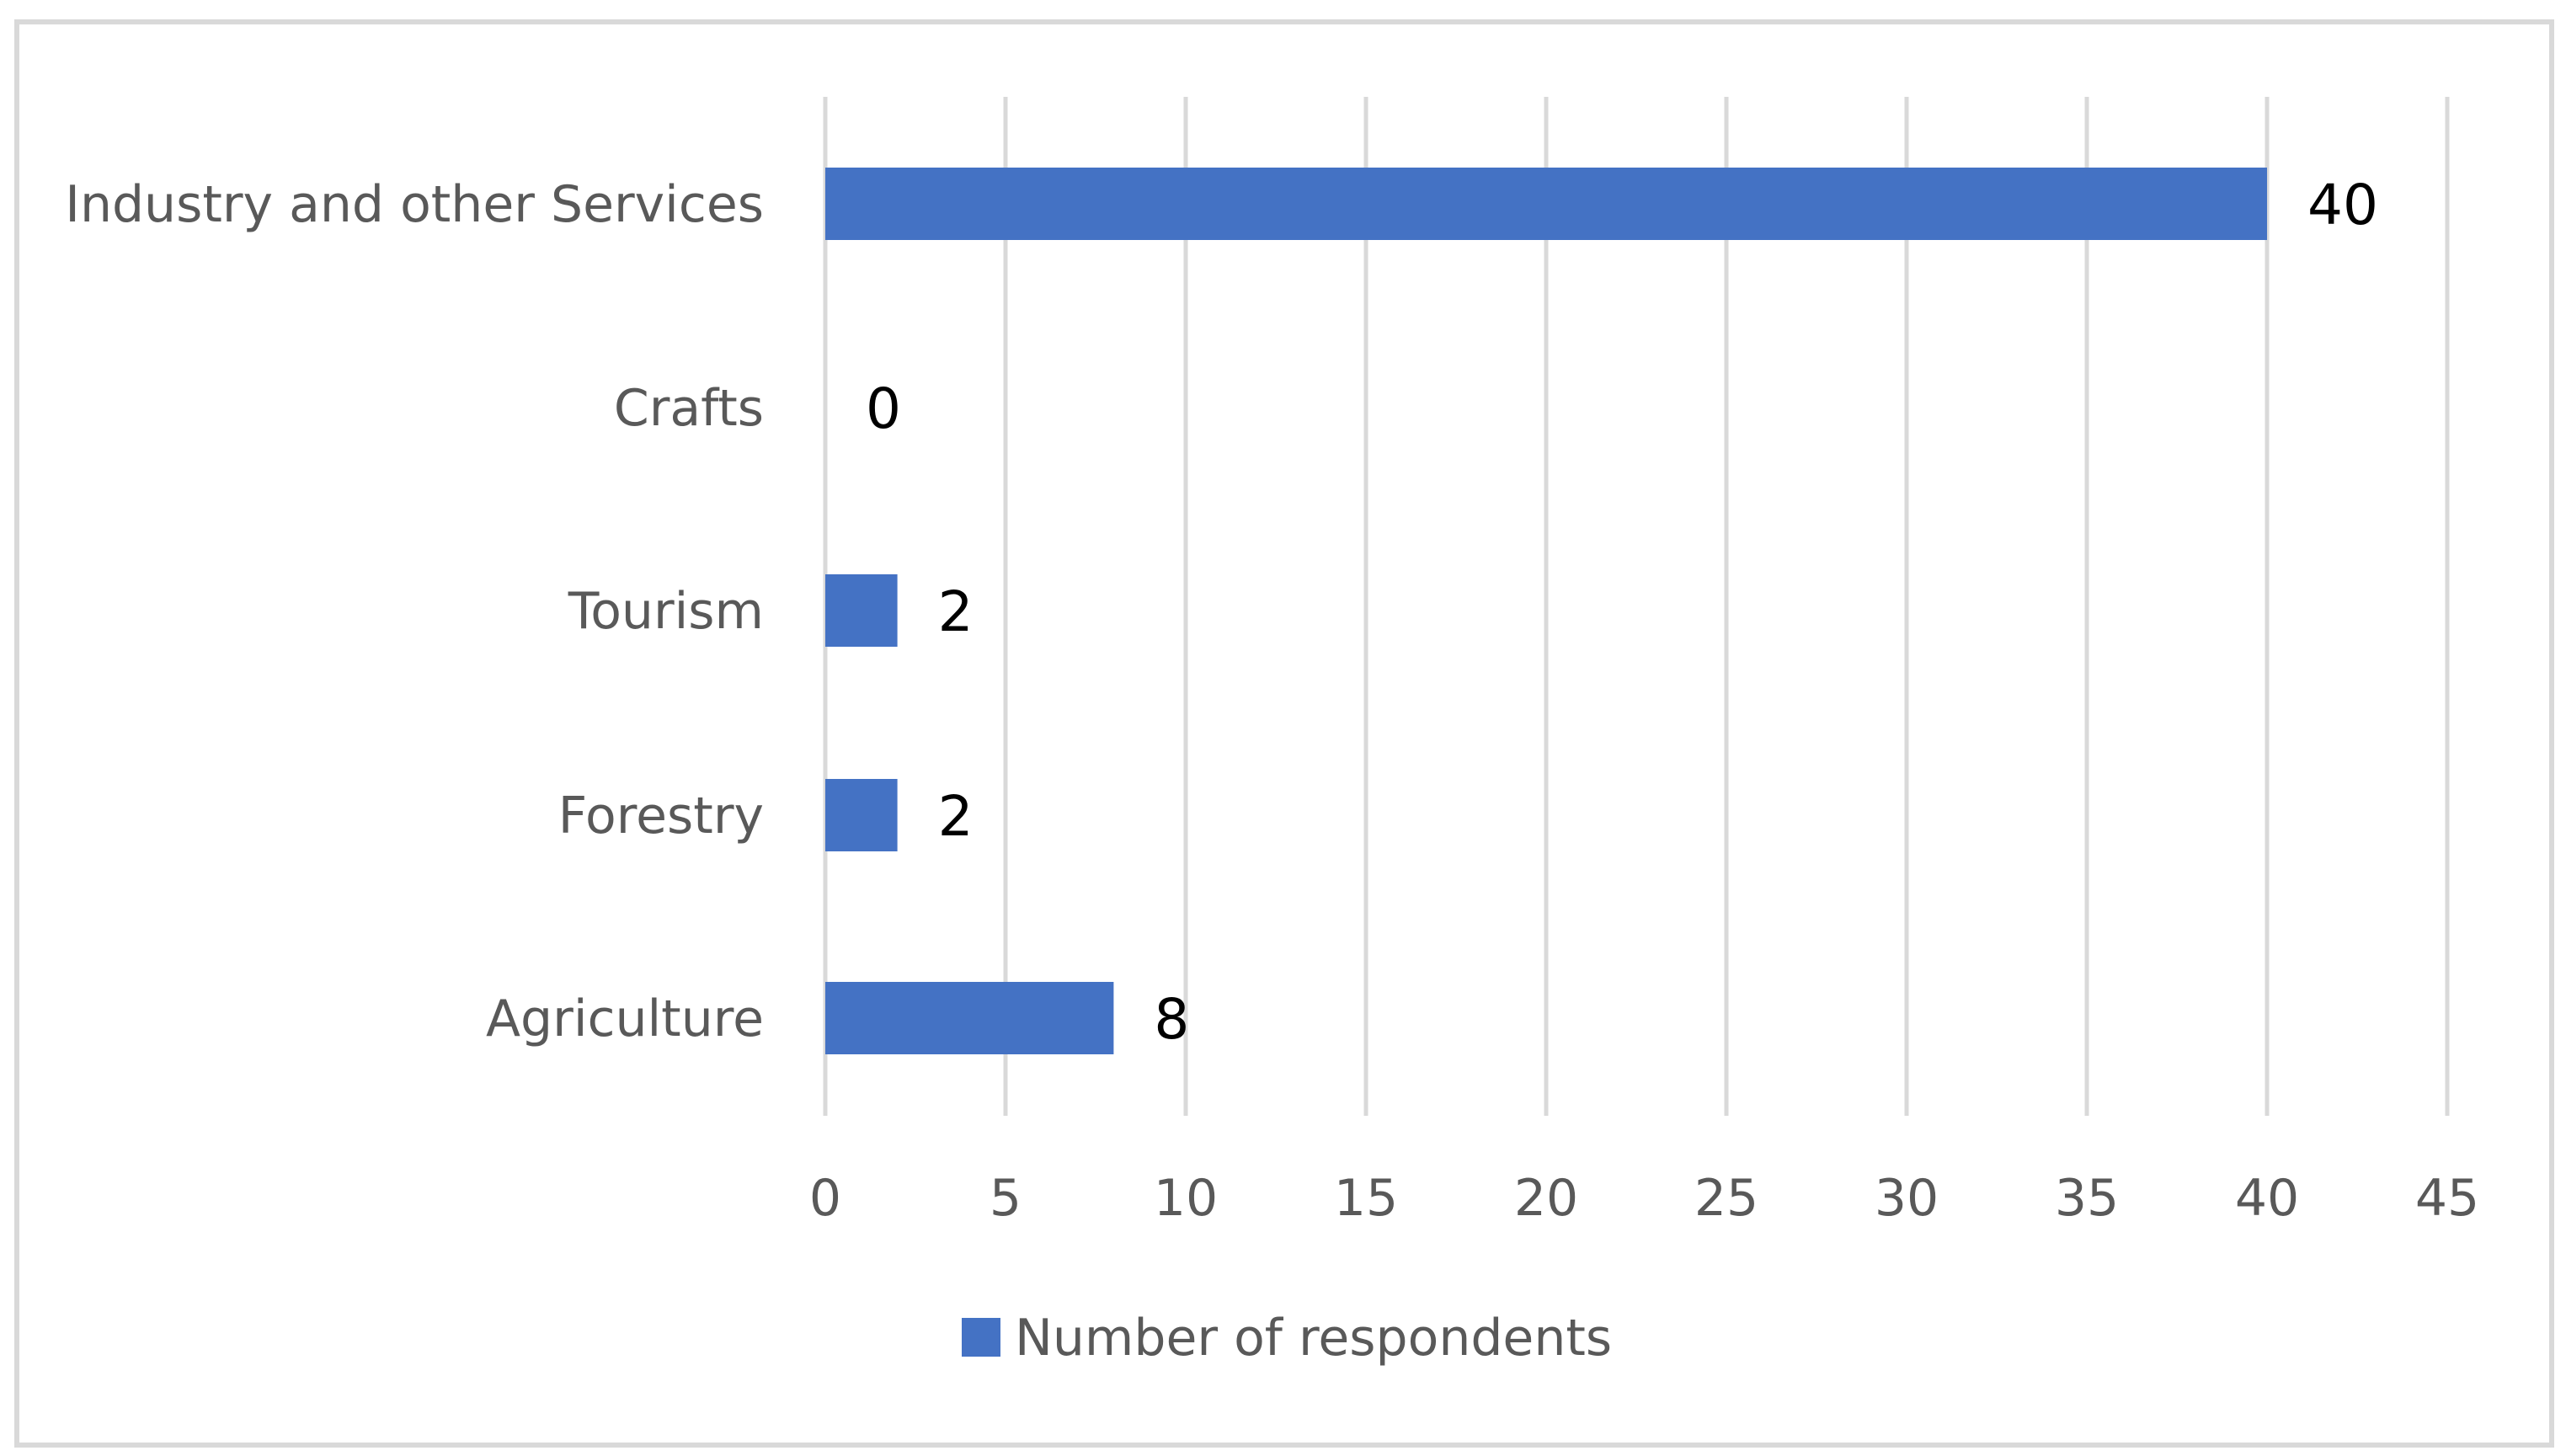 The height and width of the screenshot is (1456, 2566). I want to click on data-label: 8, so click(1171, 1019).